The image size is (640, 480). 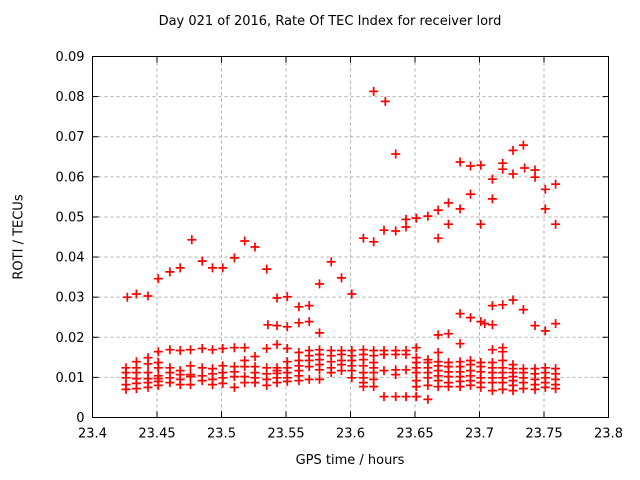 What do you see at coordinates (221, 434) in the screenshot?
I see `x-tick-label: 23.5` at bounding box center [221, 434].